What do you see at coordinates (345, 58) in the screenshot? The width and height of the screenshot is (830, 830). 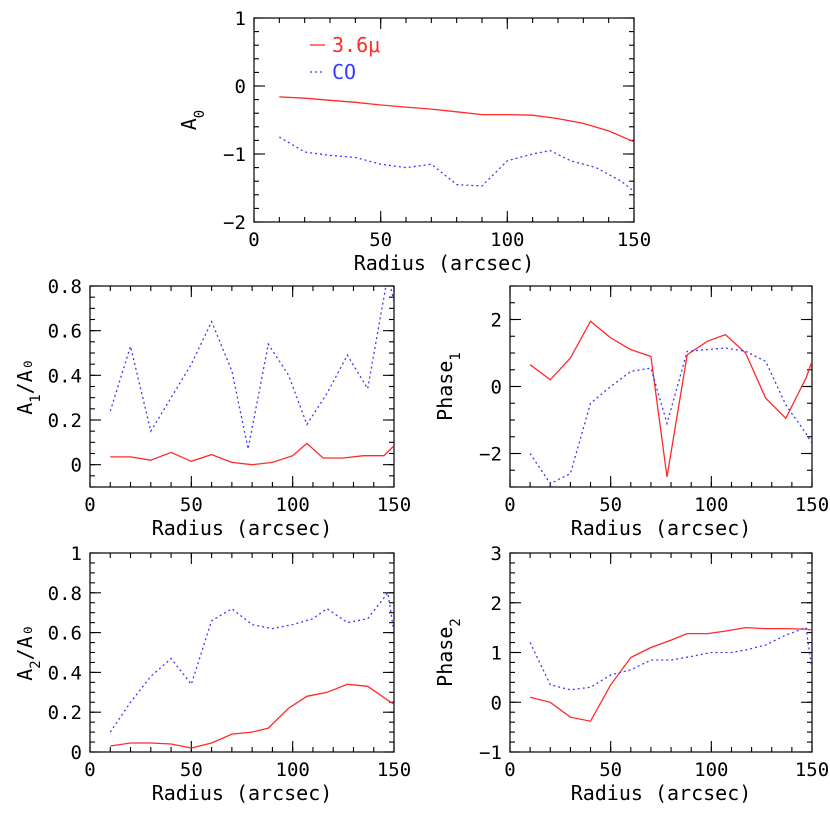 I see `legend: 3.6μ CO` at bounding box center [345, 58].